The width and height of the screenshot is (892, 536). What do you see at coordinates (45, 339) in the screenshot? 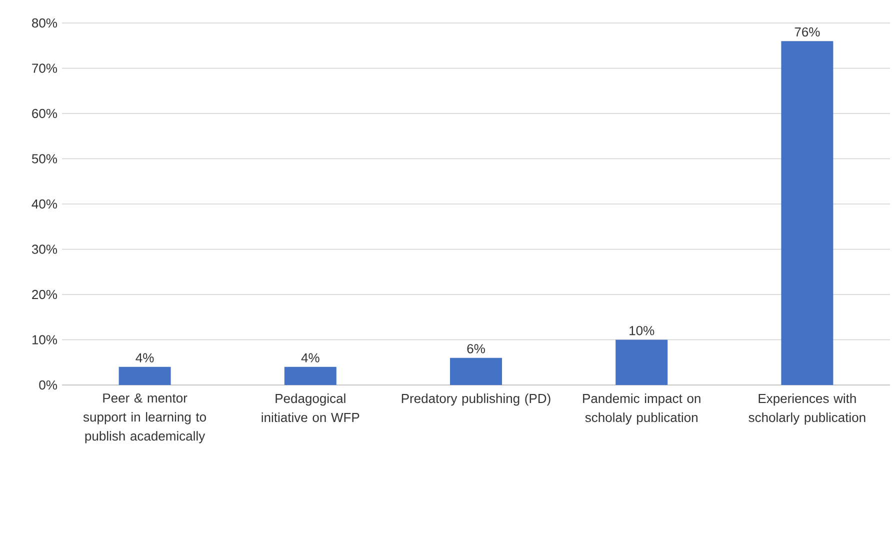
I see `y-tick-label: 10%` at bounding box center [45, 339].